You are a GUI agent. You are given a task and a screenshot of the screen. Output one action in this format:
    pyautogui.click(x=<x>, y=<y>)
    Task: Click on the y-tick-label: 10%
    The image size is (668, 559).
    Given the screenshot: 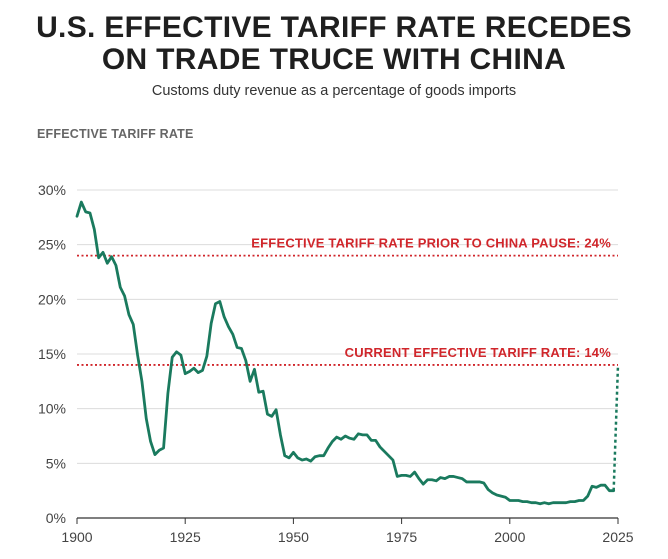 What is the action you would take?
    pyautogui.click(x=52, y=409)
    